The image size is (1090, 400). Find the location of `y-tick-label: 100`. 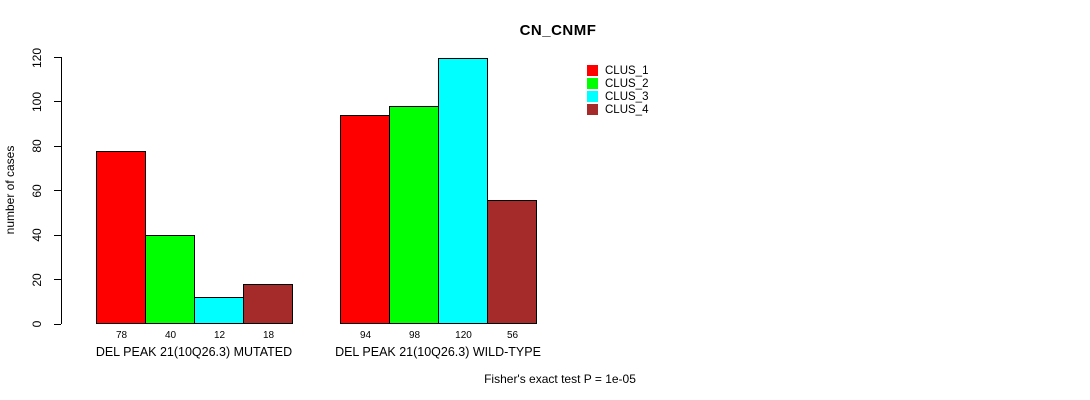

y-tick-label: 100 is located at coordinates (37, 101).